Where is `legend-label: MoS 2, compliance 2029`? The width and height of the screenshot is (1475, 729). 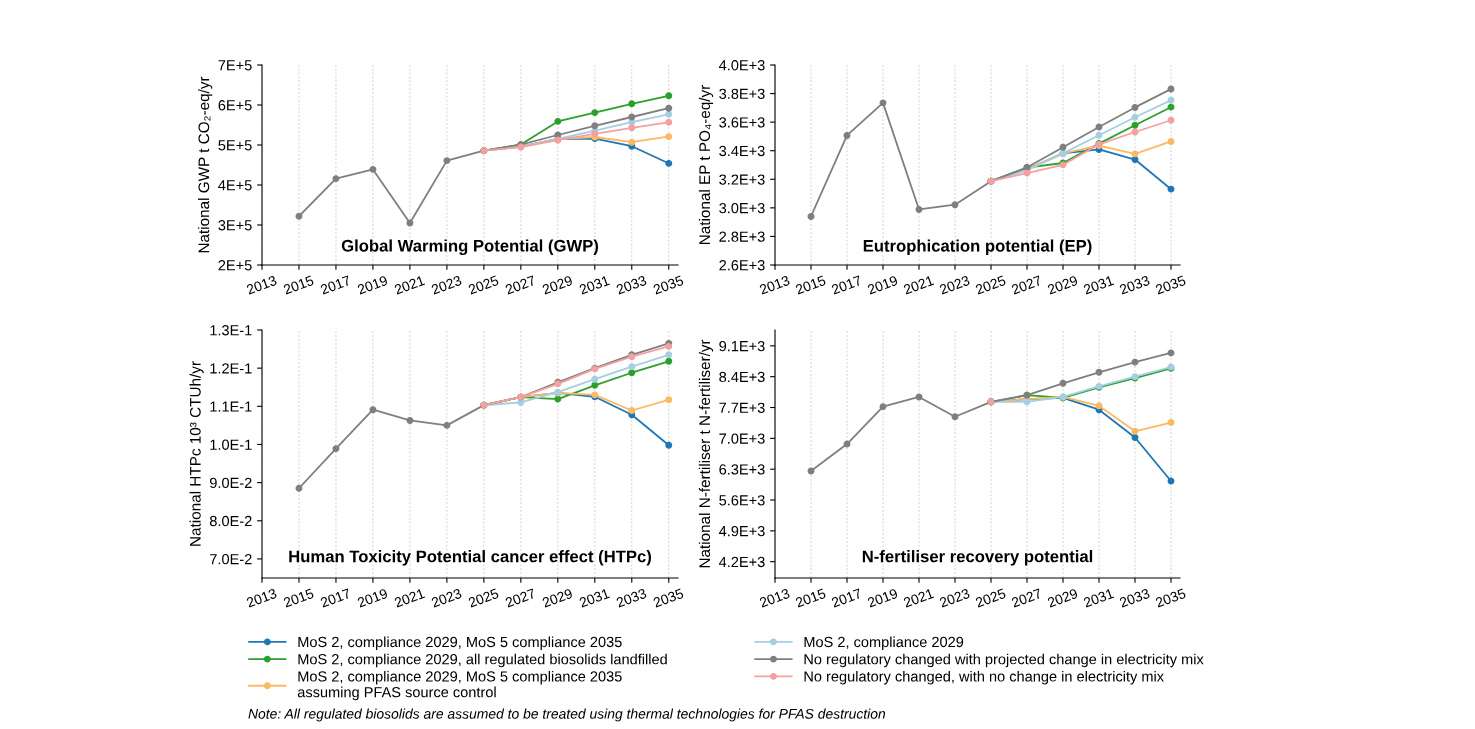
legend-label: MoS 2, compliance 2029 is located at coordinates (884, 643).